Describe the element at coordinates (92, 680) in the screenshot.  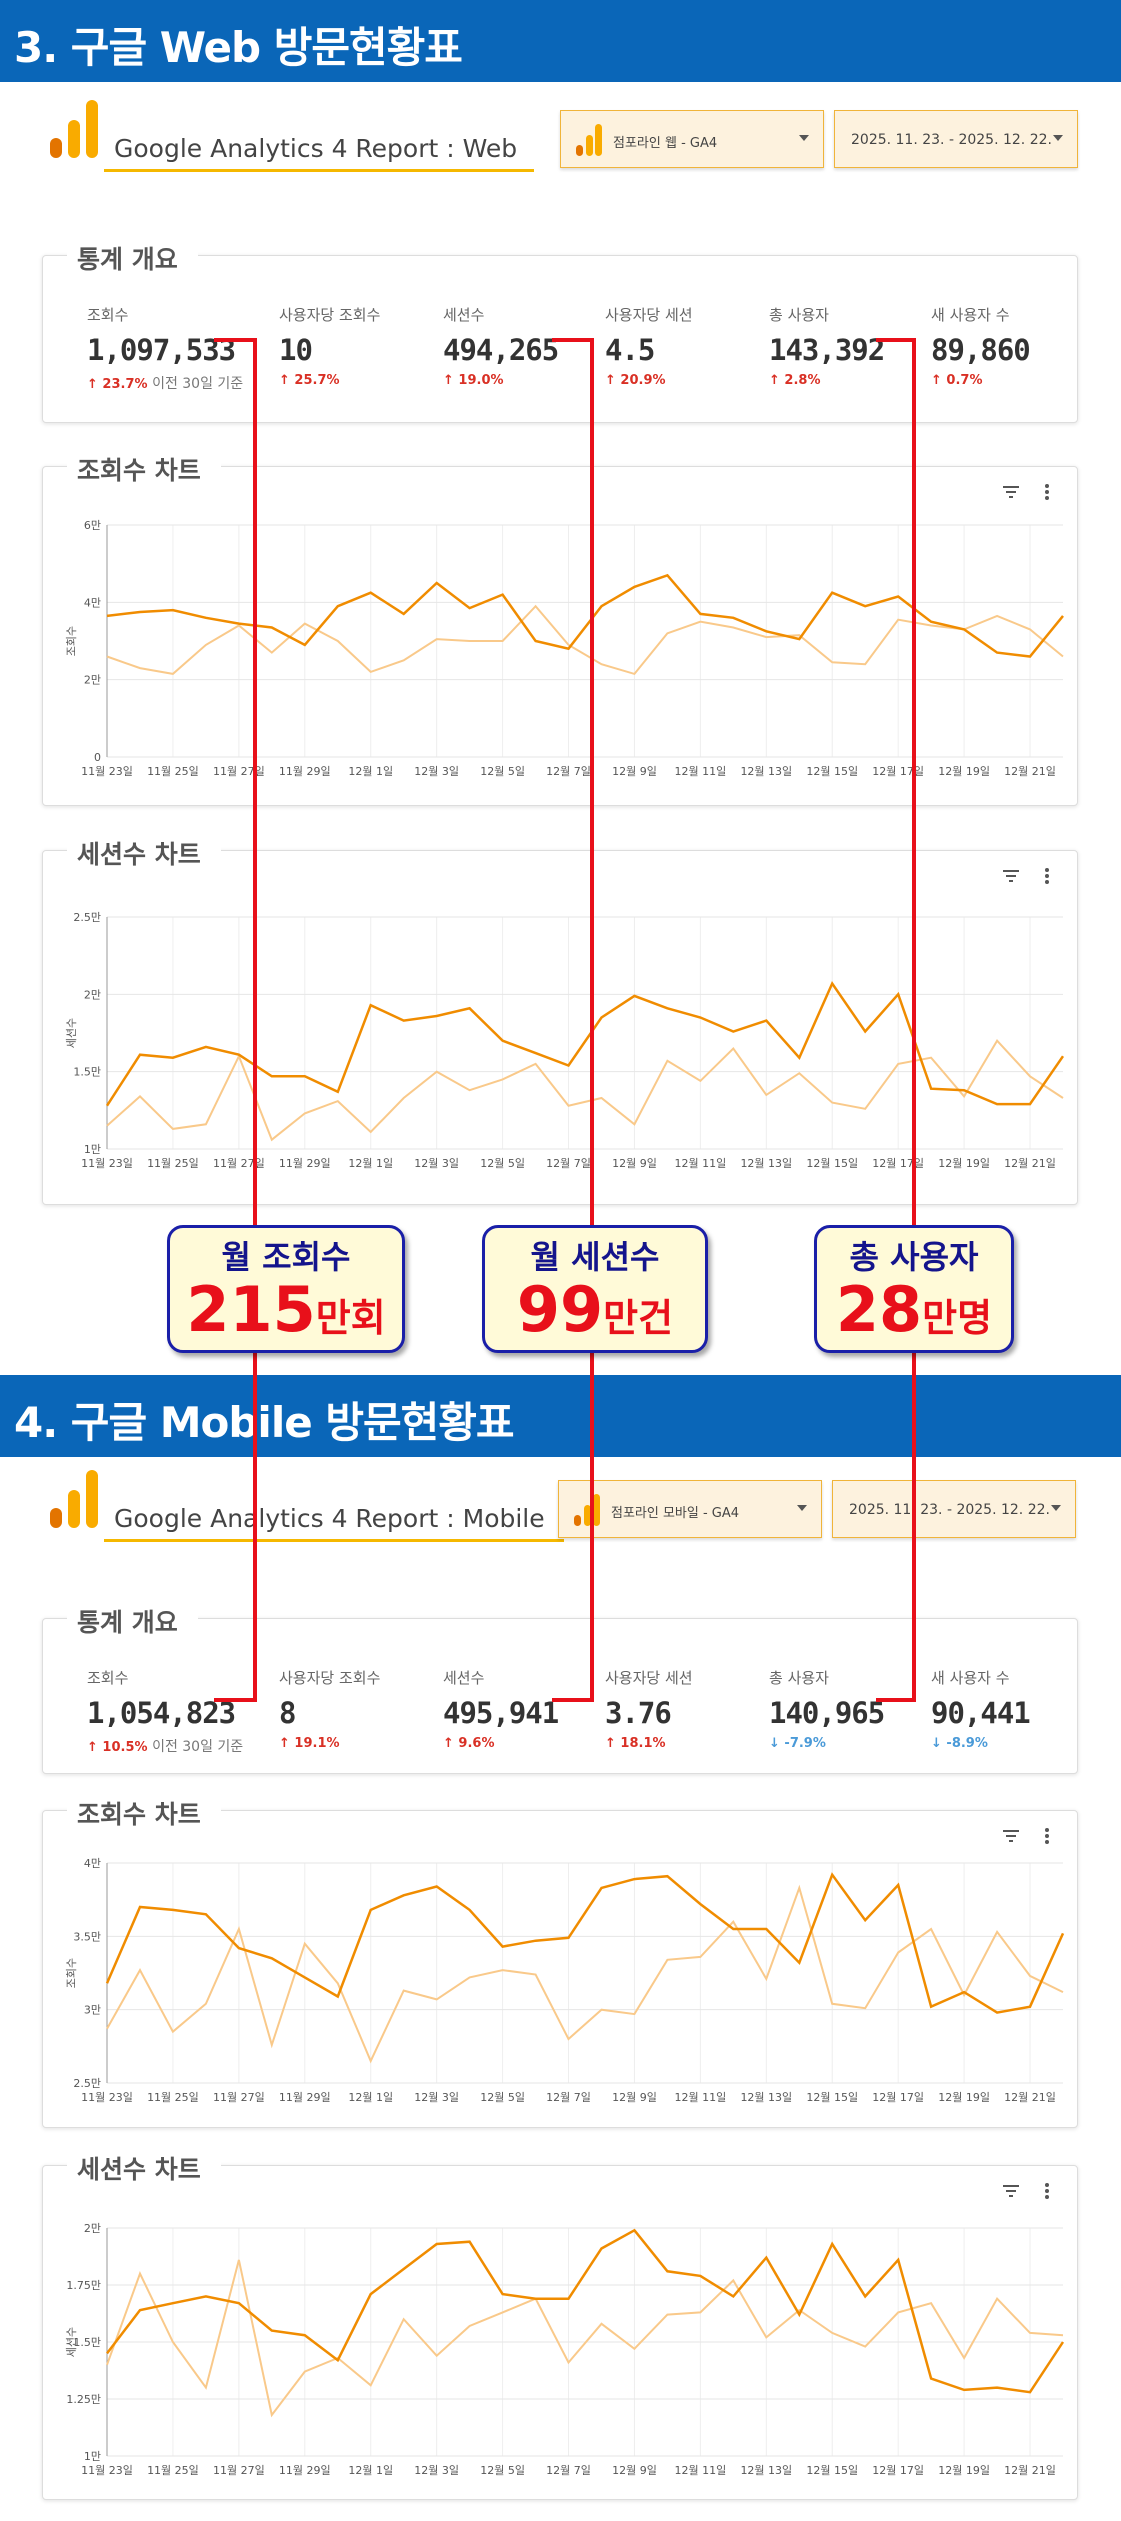
I see `y-tick-label: 2만` at that location.